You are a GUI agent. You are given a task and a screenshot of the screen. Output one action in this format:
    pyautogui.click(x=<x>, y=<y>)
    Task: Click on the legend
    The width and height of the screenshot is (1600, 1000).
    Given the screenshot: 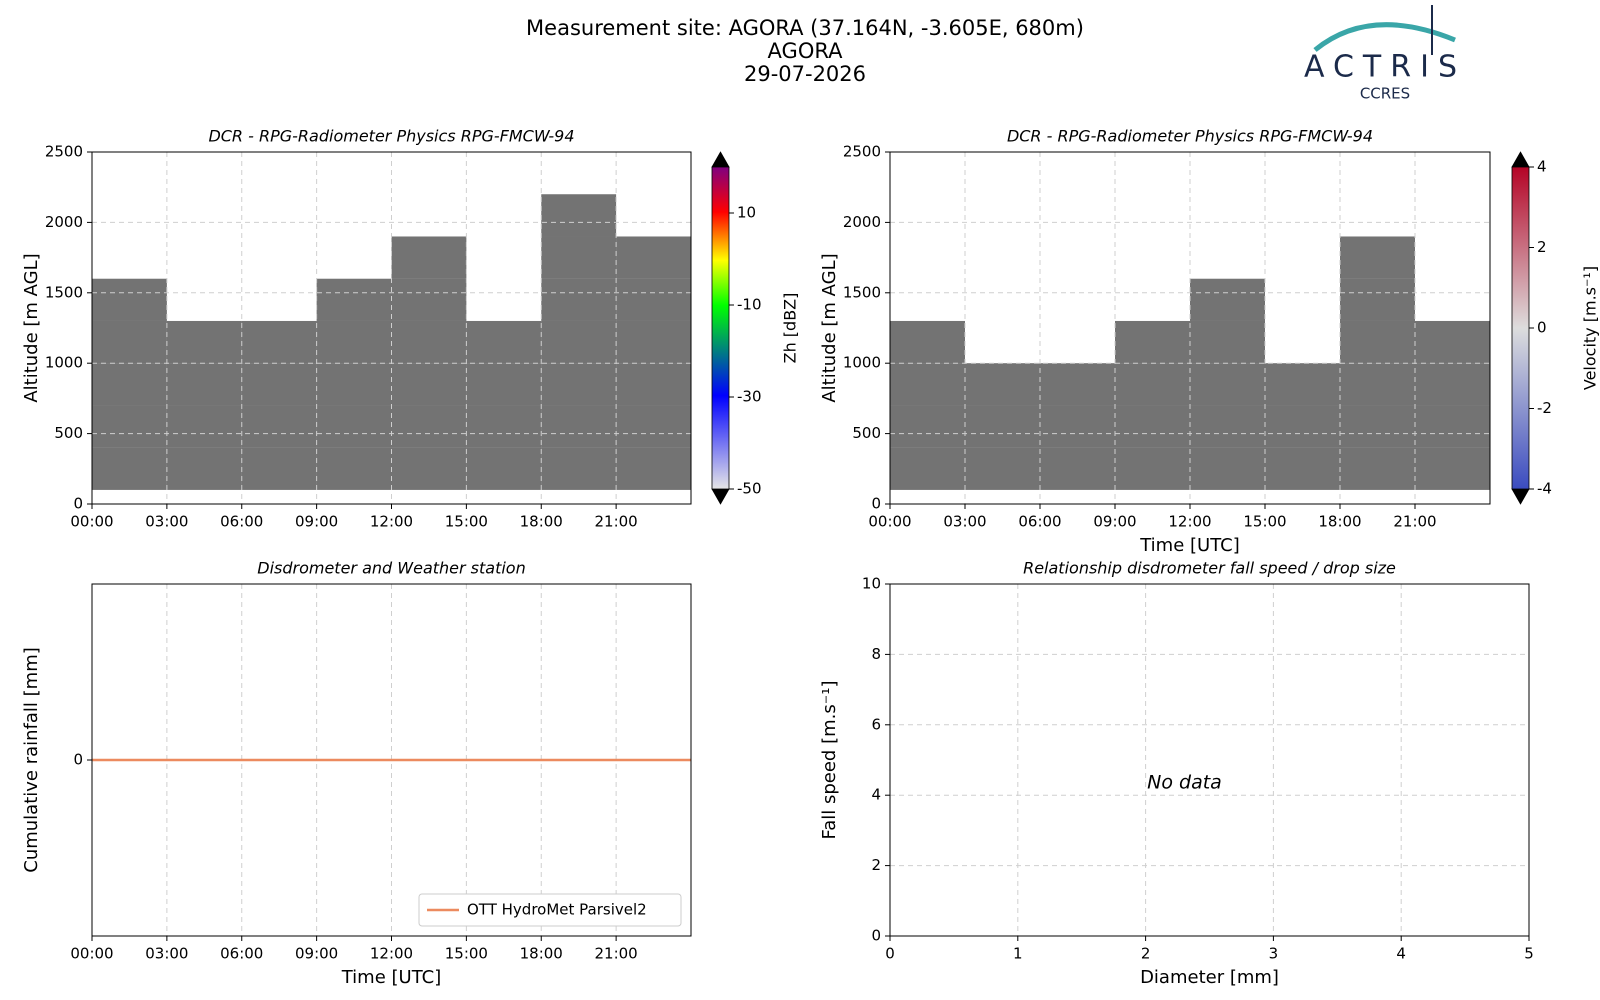 What is the action you would take?
    pyautogui.click(x=550, y=910)
    